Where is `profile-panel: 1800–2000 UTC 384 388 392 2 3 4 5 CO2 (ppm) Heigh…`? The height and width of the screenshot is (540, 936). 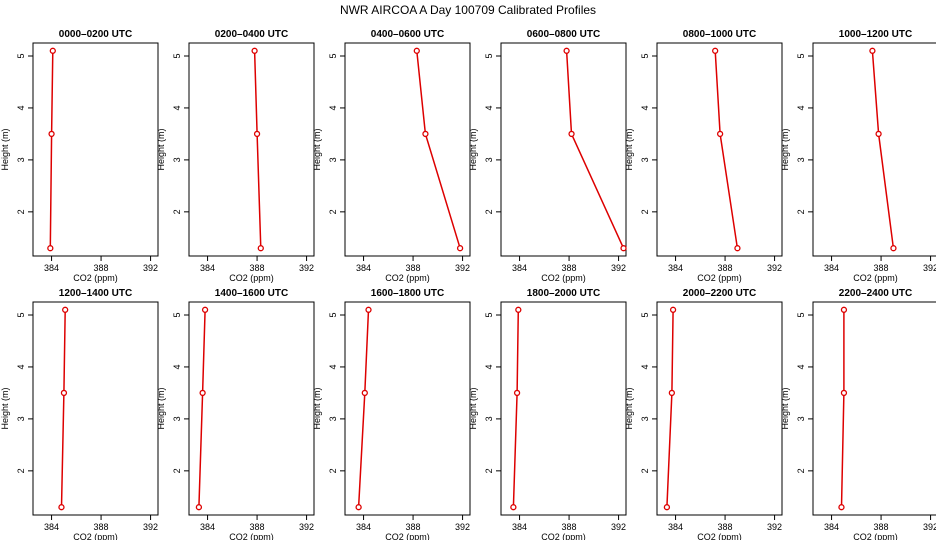 profile-panel: 1800–2000 UTC 384 388 392 2 3 4 5 CO2 (ppm) Heigh… is located at coordinates (547, 414).